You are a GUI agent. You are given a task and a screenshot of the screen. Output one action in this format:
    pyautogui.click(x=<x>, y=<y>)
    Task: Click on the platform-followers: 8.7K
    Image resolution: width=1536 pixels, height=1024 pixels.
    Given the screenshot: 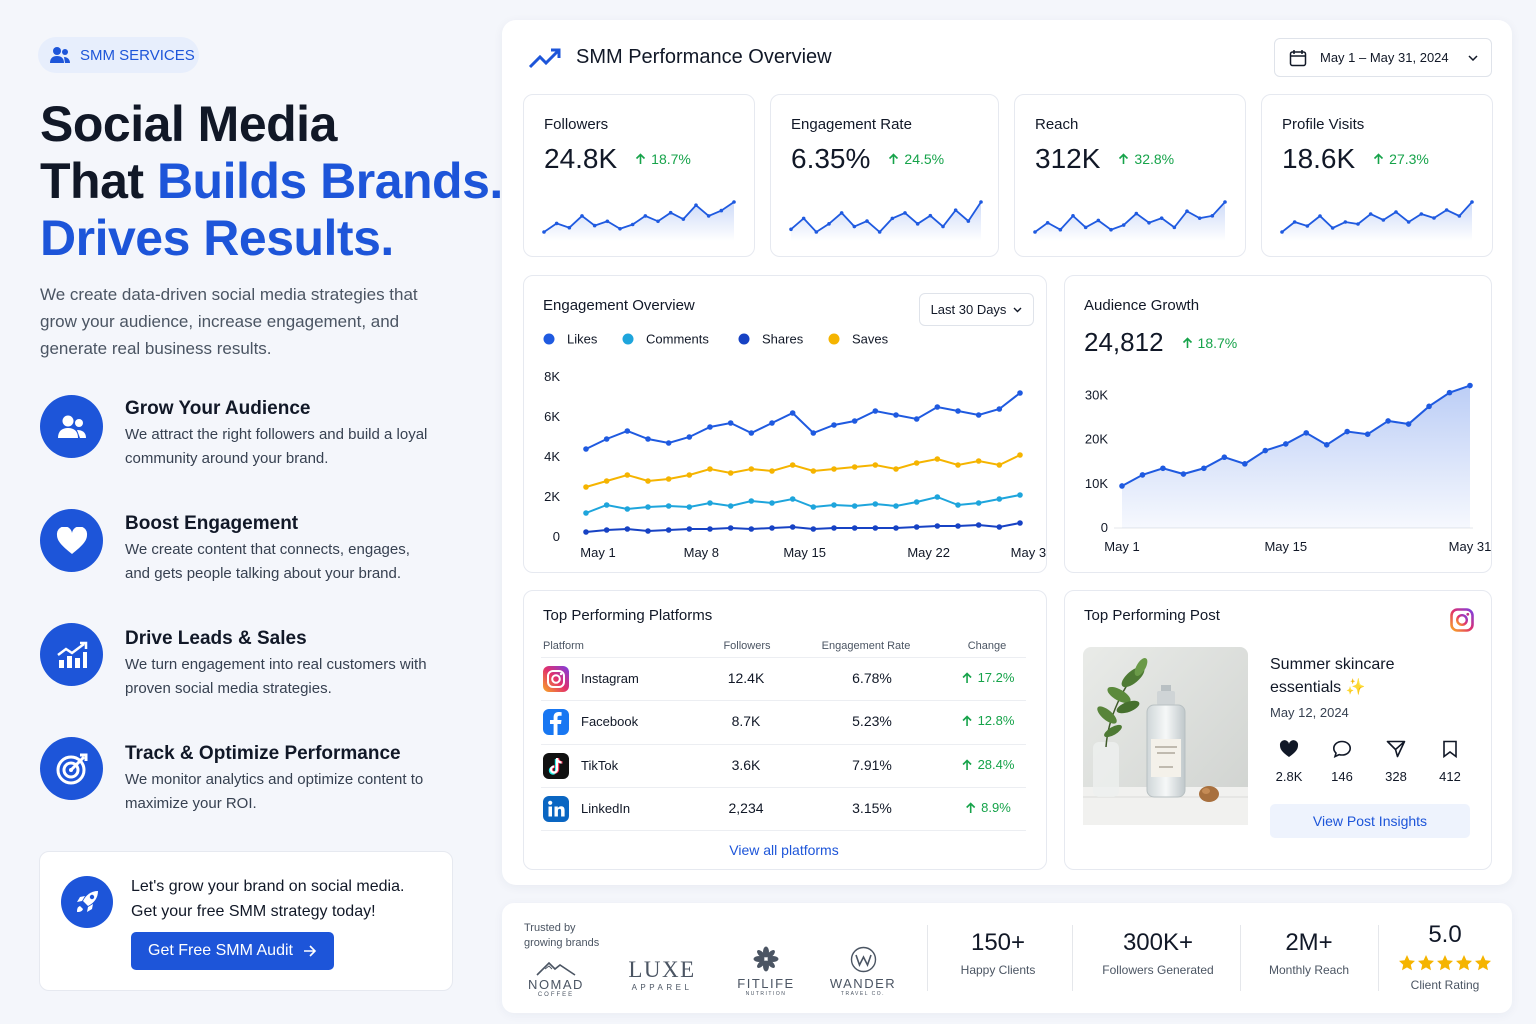 What is the action you would take?
    pyautogui.click(x=746, y=721)
    